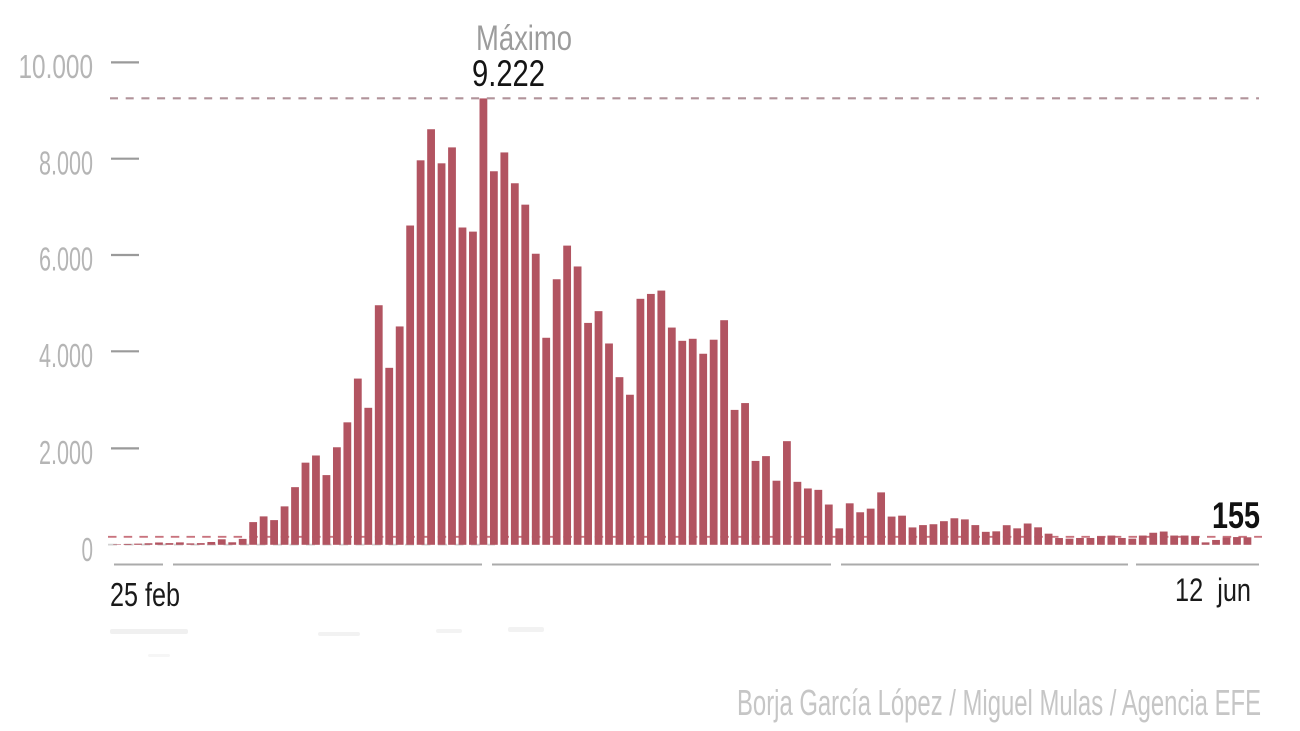  What do you see at coordinates (524, 38) in the screenshot?
I see `svg-text: Máximo` at bounding box center [524, 38].